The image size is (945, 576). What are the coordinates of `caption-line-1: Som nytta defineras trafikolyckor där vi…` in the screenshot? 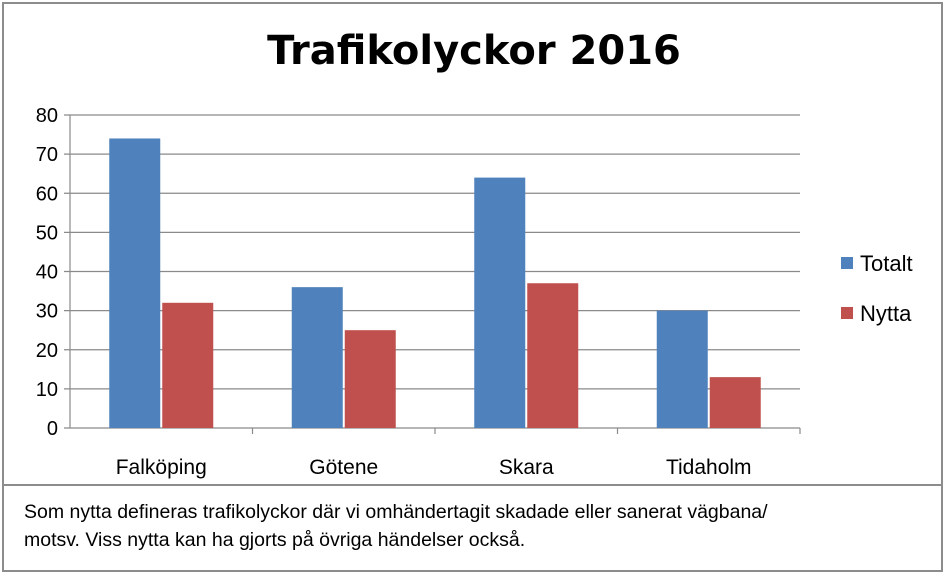 It's located at (396, 512).